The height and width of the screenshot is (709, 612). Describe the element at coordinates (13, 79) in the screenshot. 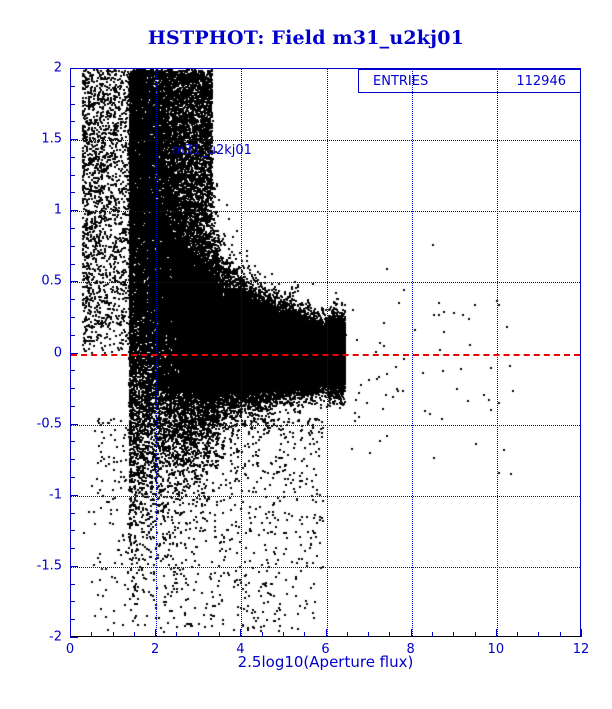

I see `y-axis-label: 2.5log10(PSF flux/Aperture flux)` at that location.